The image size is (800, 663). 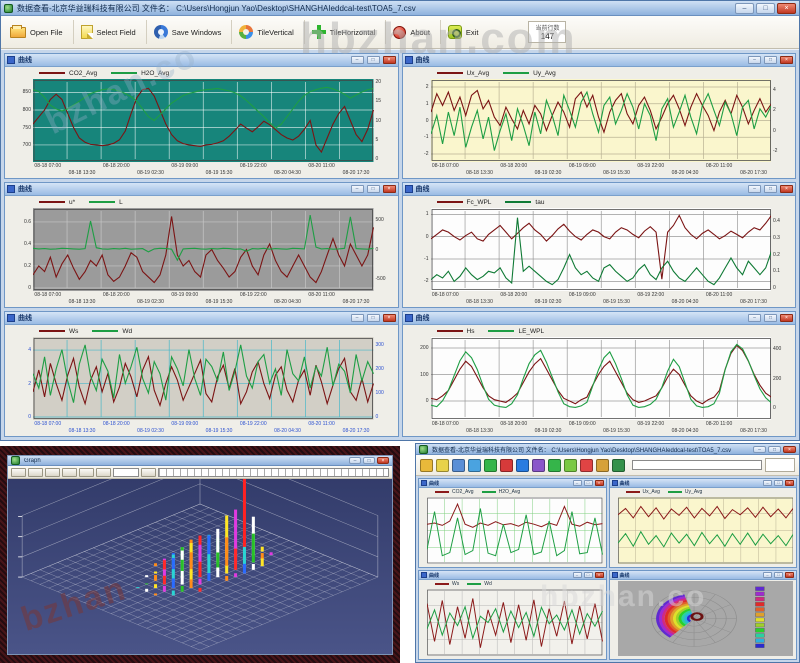 What do you see at coordinates (273, 472) in the screenshot?
I see `scale-strip` at bounding box center [273, 472].